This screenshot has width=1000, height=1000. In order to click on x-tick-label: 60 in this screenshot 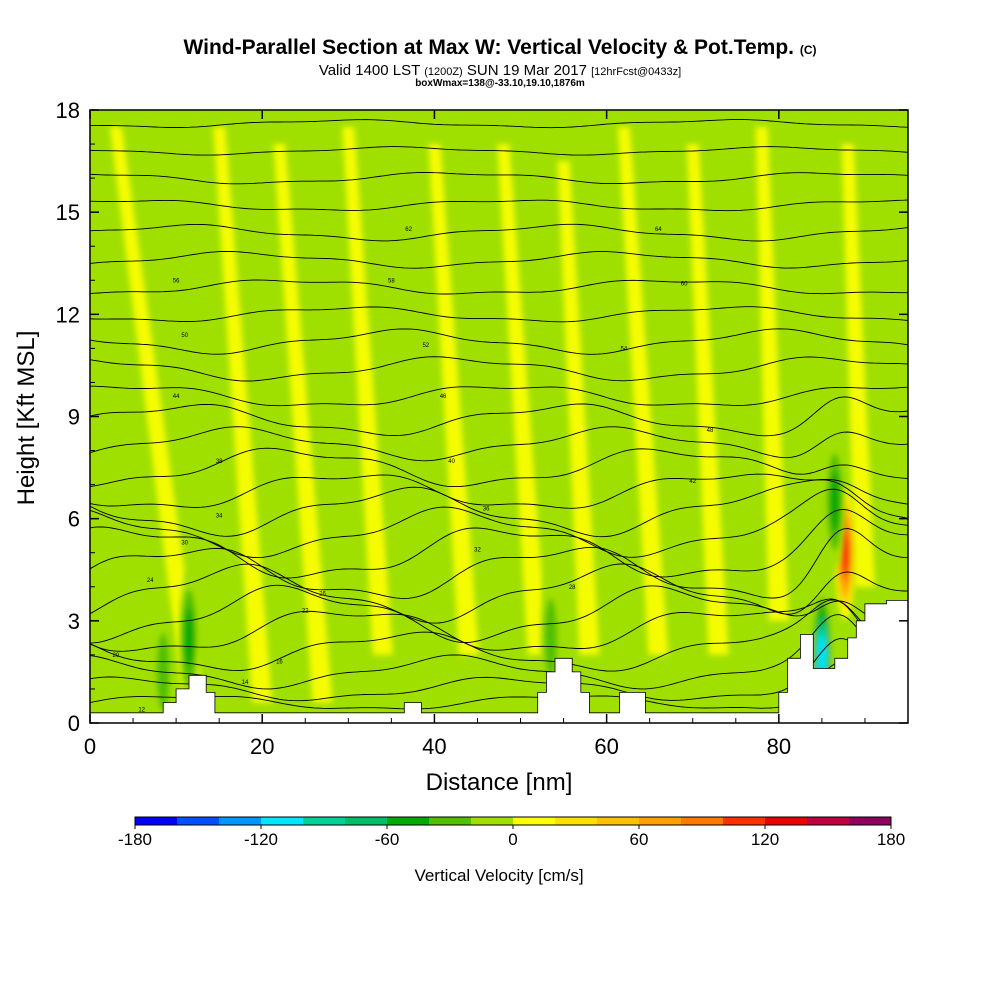, I will do `click(606, 746)`.